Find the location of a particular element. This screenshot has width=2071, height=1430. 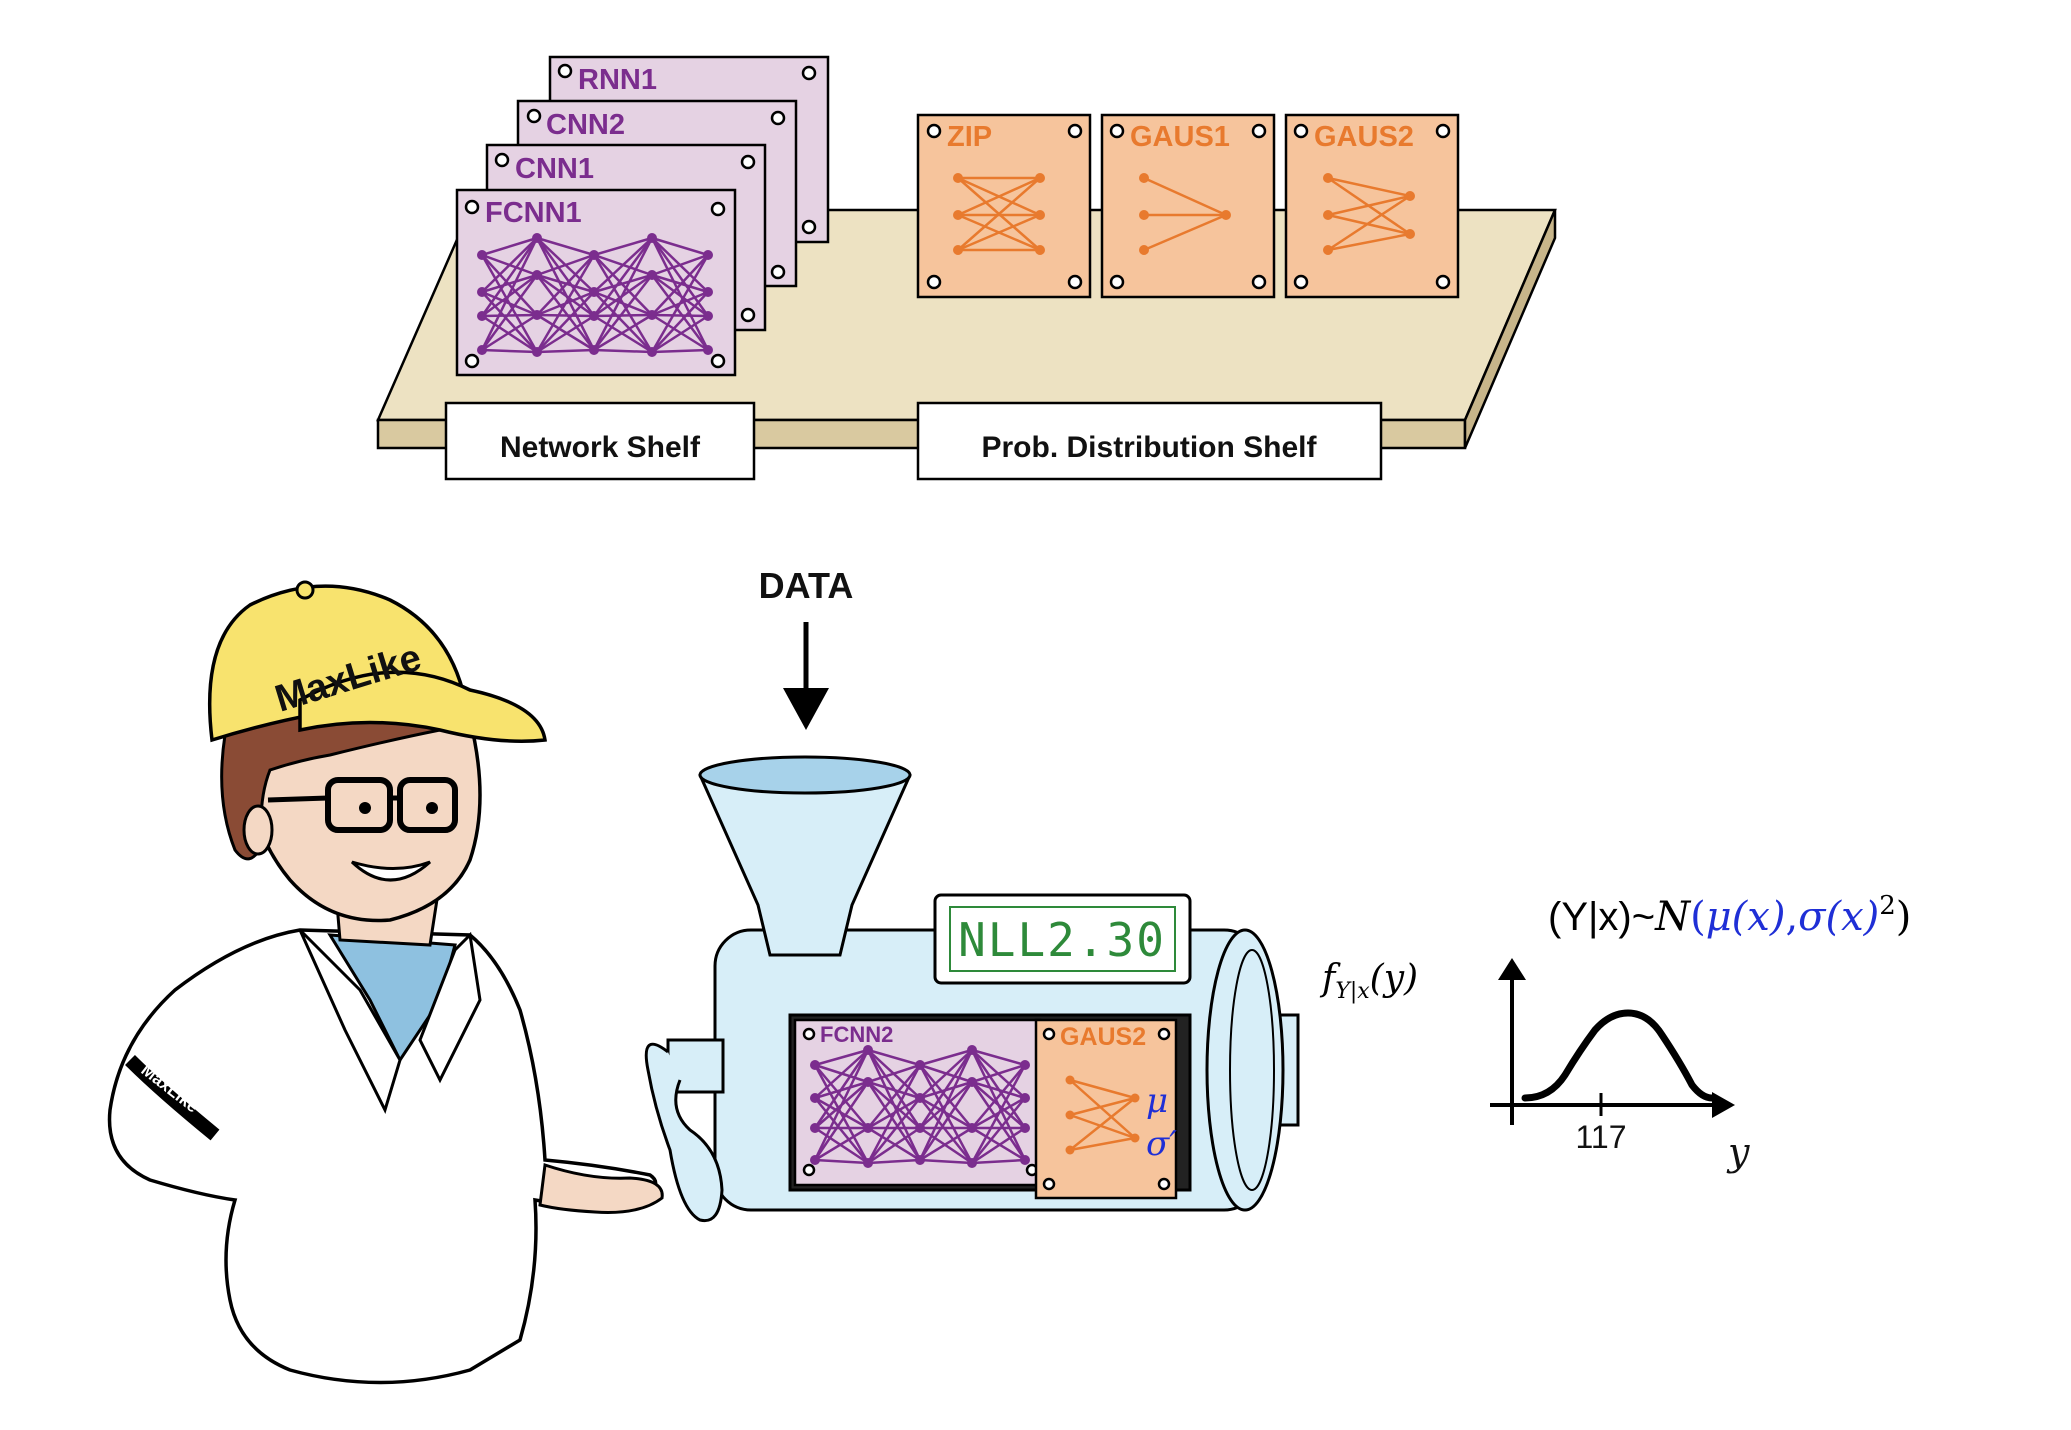

distribution-card-zip: ZIP is located at coordinates (1004, 206).